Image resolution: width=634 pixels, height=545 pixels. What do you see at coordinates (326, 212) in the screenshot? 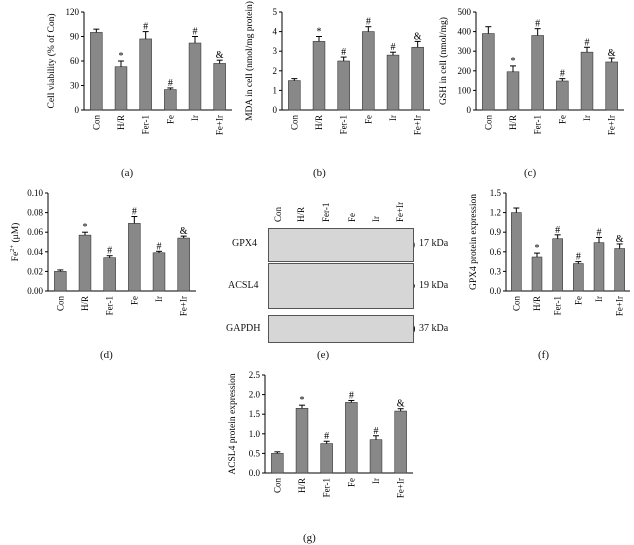
I see `blot-lane-label: Fer-1` at bounding box center [326, 212].